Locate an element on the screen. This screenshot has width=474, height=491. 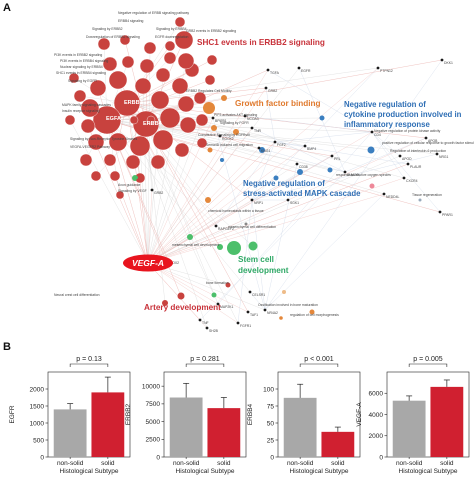
bar-non-solid is located at coordinates (409, 428).